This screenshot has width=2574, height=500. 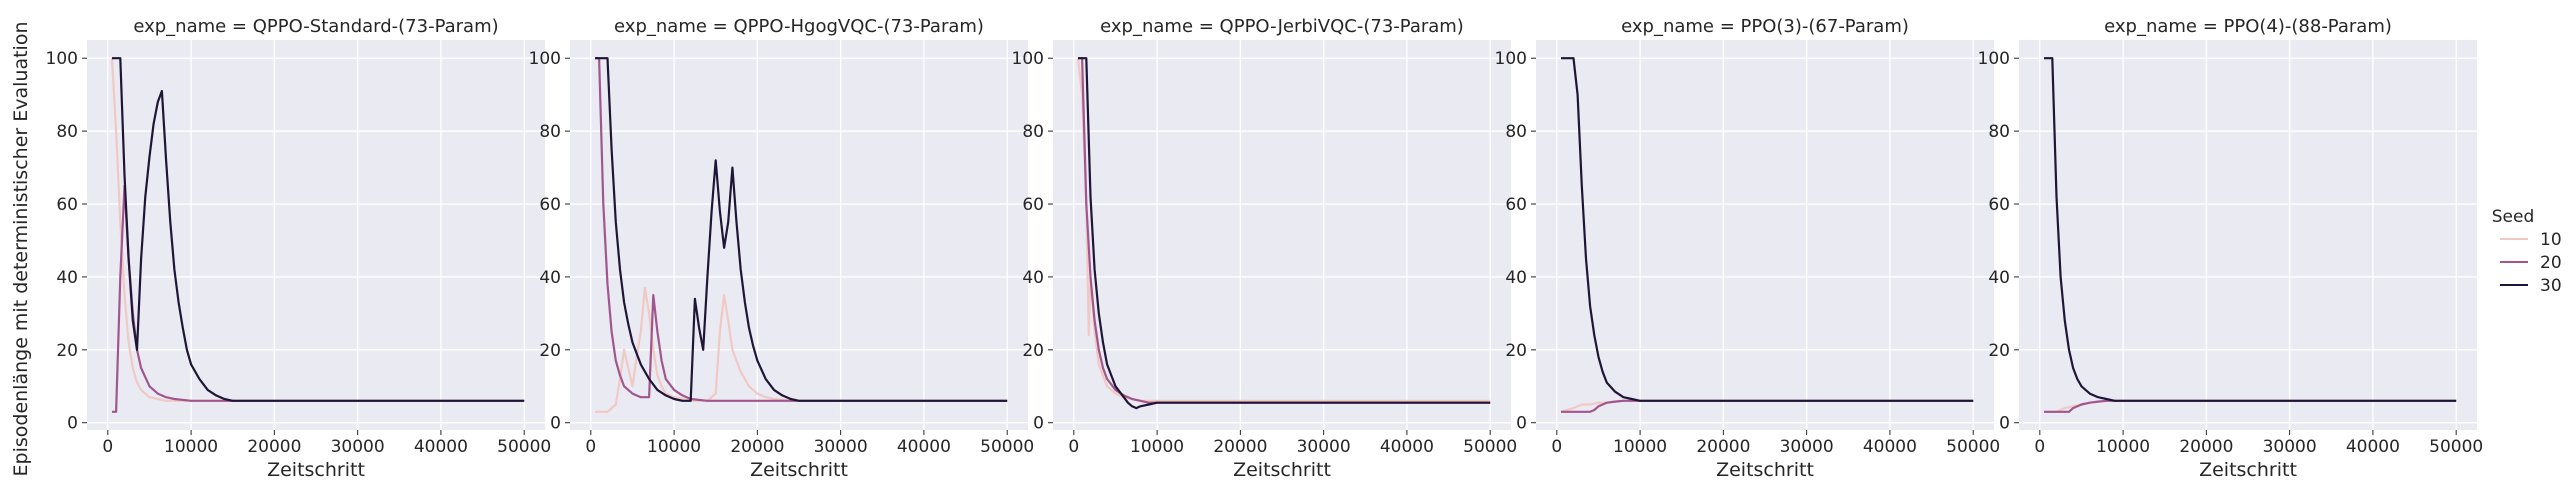 What do you see at coordinates (1765, 26) in the screenshot?
I see `panel-title: exp_name = PPO(3)-(67-Param)` at bounding box center [1765, 26].